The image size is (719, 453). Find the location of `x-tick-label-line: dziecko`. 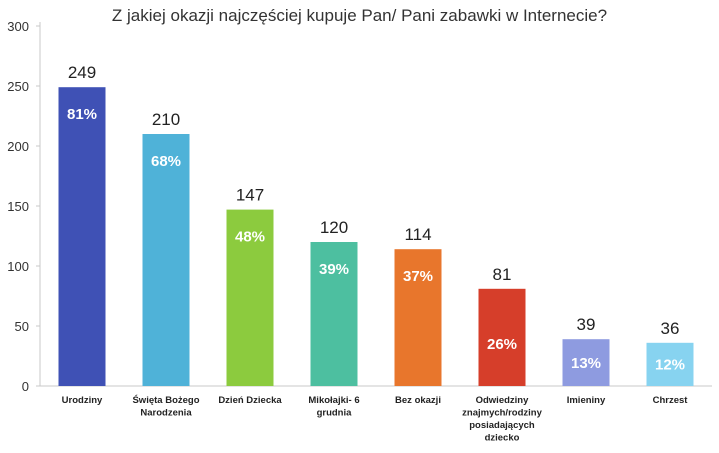

x-tick-label-line: dziecko is located at coordinates (502, 438).